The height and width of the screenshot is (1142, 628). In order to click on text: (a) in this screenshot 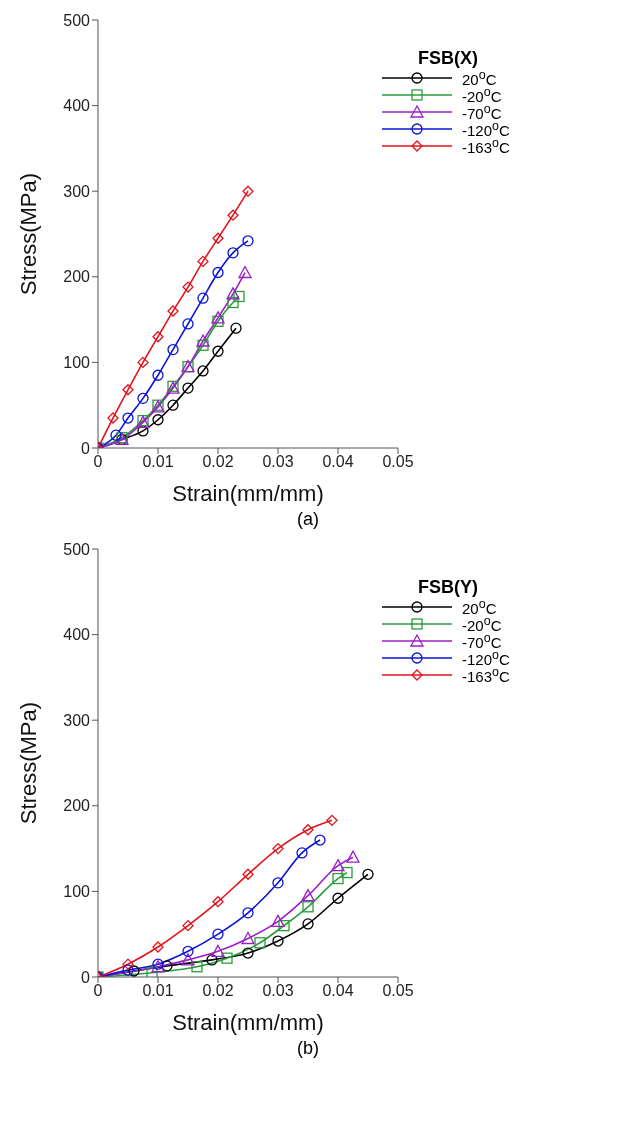, I will do `click(308, 520)`.